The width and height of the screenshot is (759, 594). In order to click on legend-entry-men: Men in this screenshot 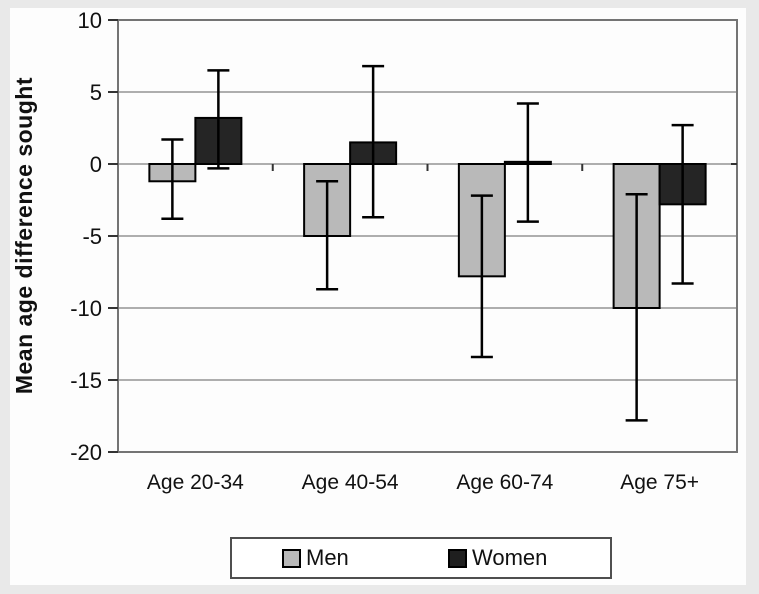, I will do `click(315, 558)`.